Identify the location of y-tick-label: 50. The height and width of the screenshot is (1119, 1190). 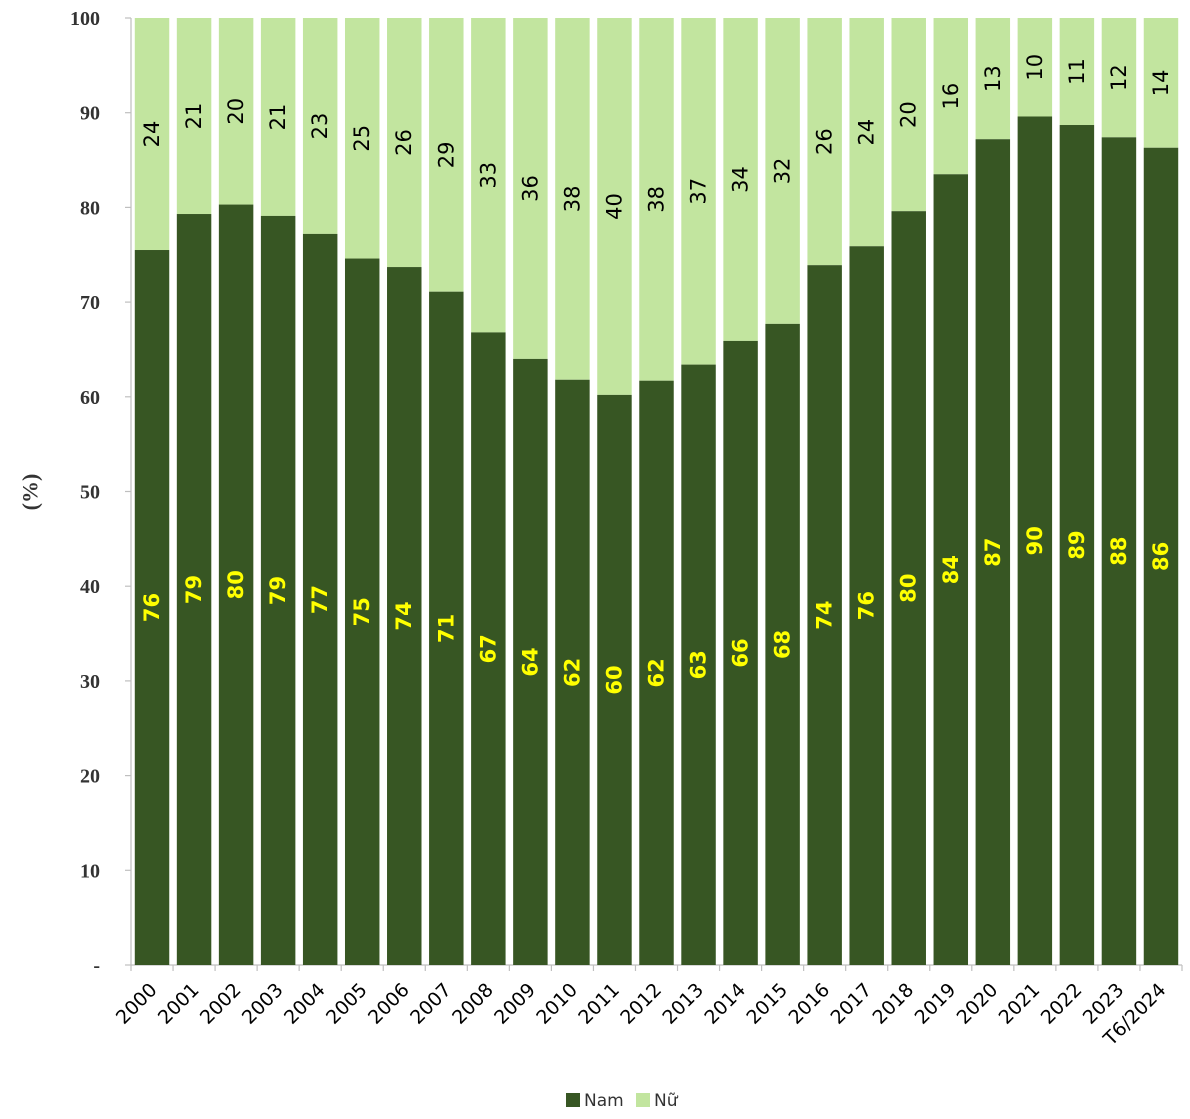
(90, 493).